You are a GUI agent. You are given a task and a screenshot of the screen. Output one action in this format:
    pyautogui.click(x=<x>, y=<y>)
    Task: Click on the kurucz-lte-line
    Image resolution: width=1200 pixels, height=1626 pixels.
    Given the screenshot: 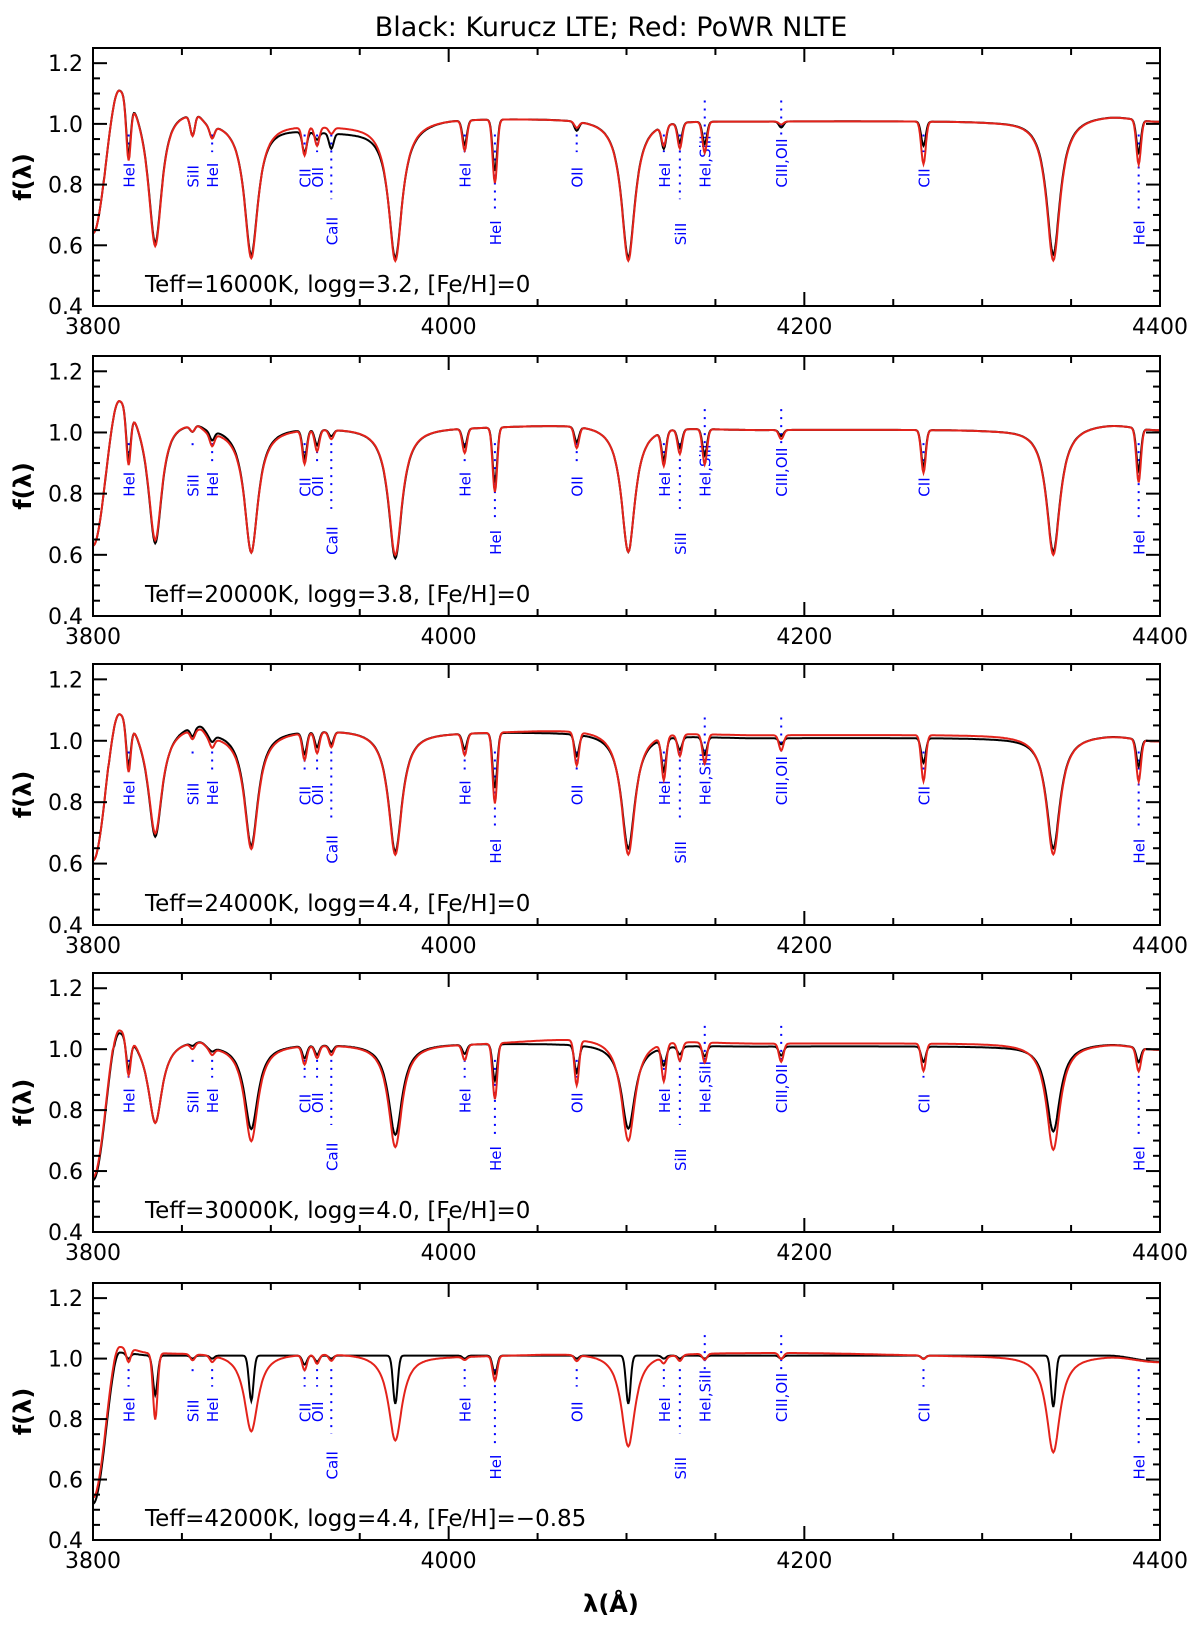 What is the action you would take?
    pyautogui.click(x=626, y=480)
    